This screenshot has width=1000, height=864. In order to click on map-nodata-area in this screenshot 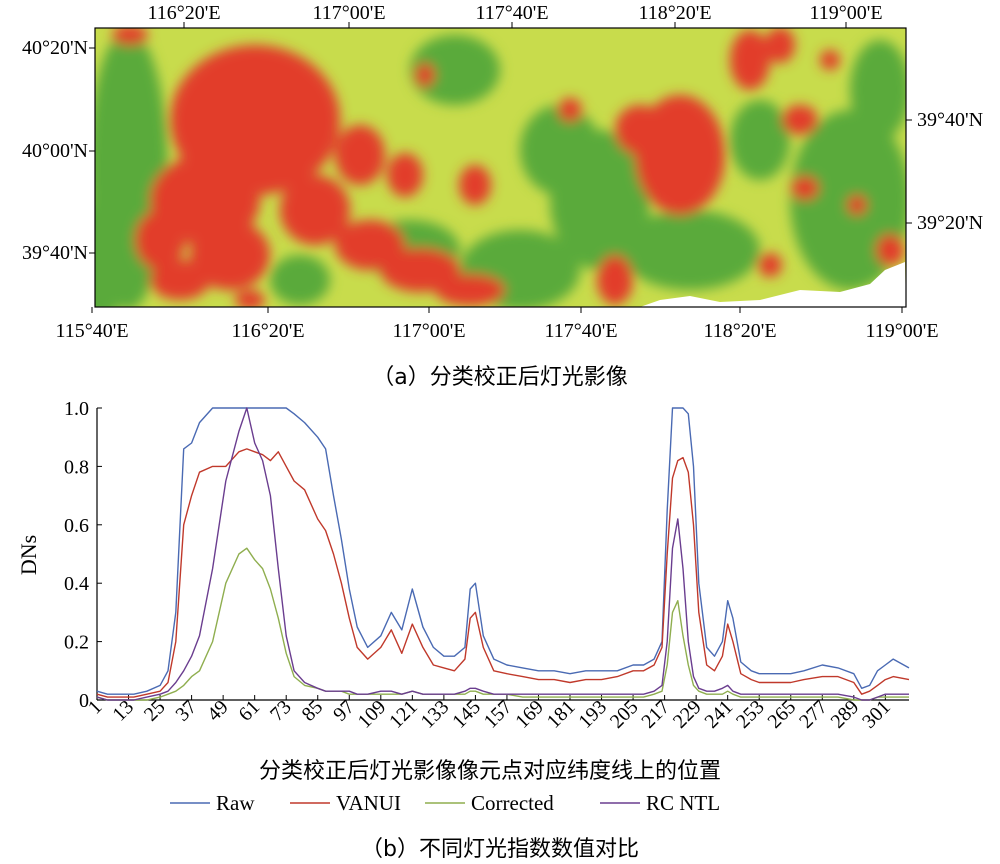, I will do `click(773, 284)`.